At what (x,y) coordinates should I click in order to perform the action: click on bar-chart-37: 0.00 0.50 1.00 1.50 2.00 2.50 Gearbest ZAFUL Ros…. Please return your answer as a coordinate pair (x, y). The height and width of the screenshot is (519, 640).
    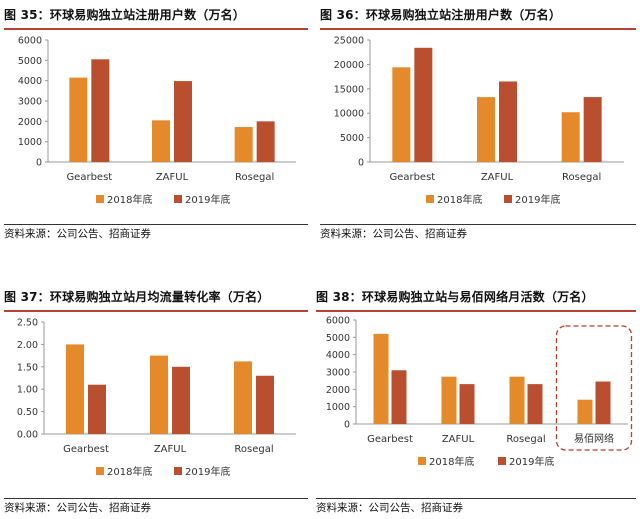
    Looking at the image, I should click on (156, 398).